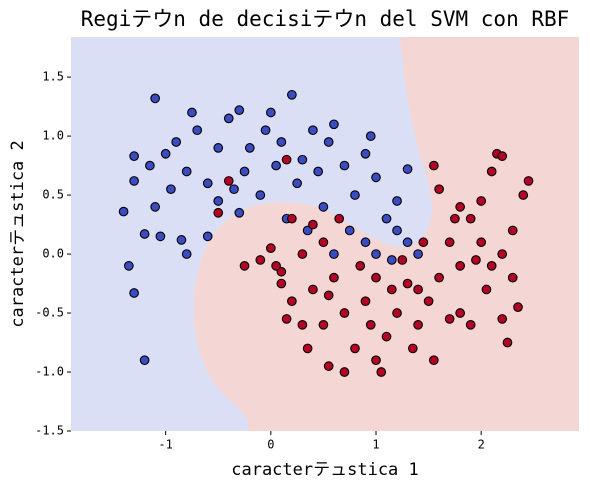 The image size is (590, 494). Describe the element at coordinates (49, 431) in the screenshot. I see `y-tick-label: -1.5` at that location.